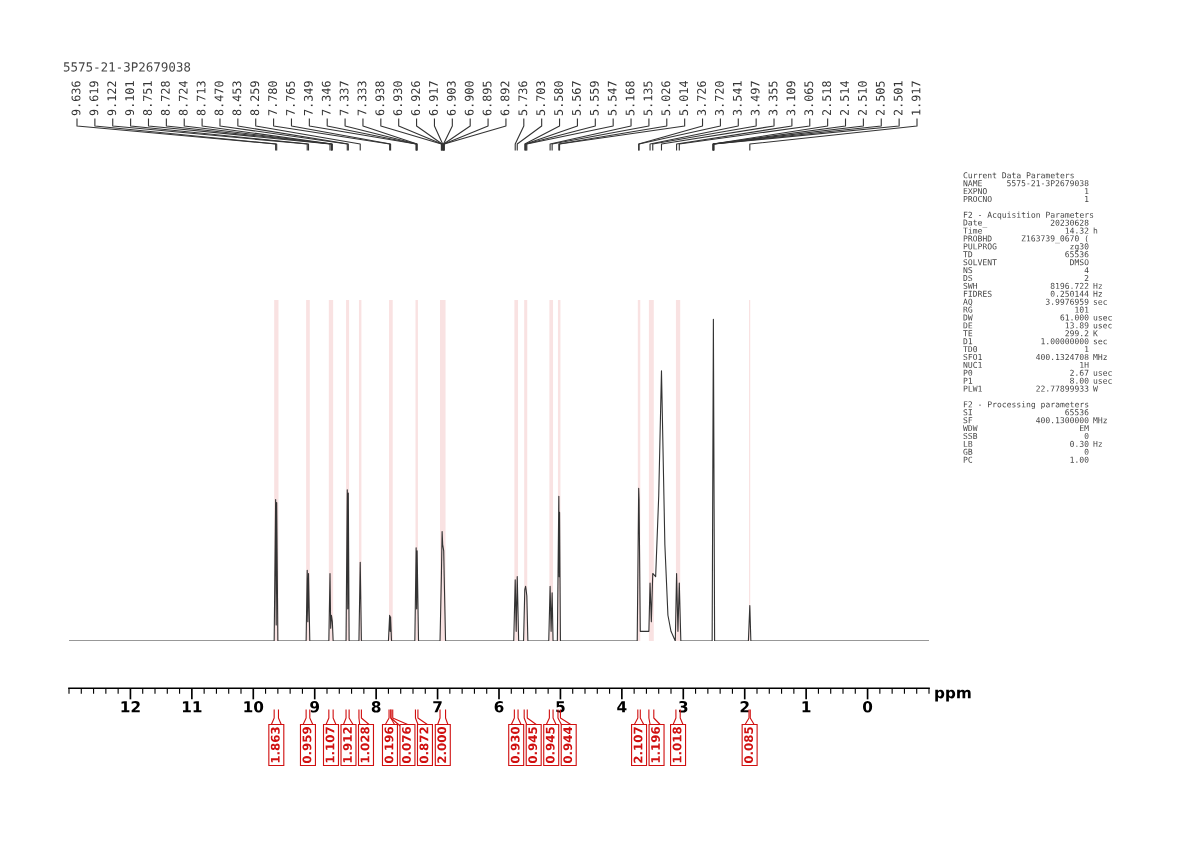 This screenshot has width=1190, height=842. What do you see at coordinates (1030, 230) in the screenshot?
I see `text: Time 14.32 h` at bounding box center [1030, 230].